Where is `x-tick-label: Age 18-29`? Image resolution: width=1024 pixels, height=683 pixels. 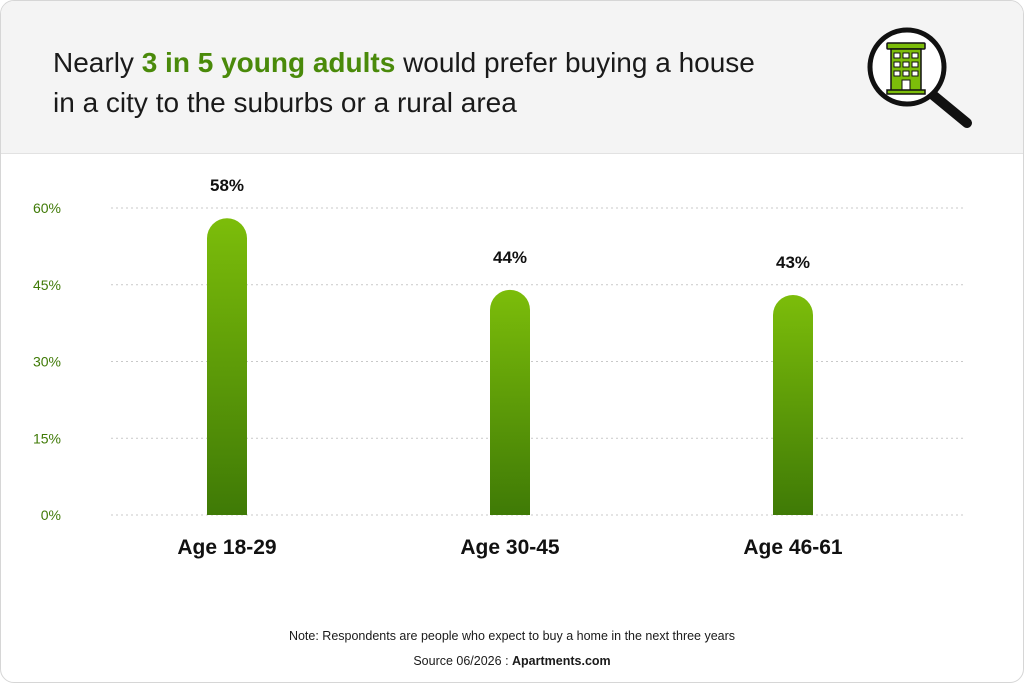 x-tick-label: Age 18-29 is located at coordinates (226, 547).